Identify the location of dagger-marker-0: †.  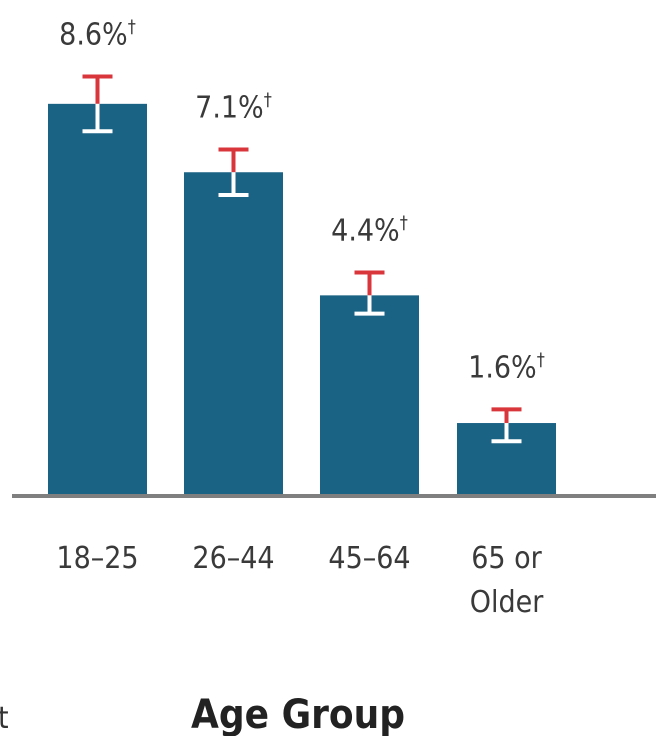
(132, 26).